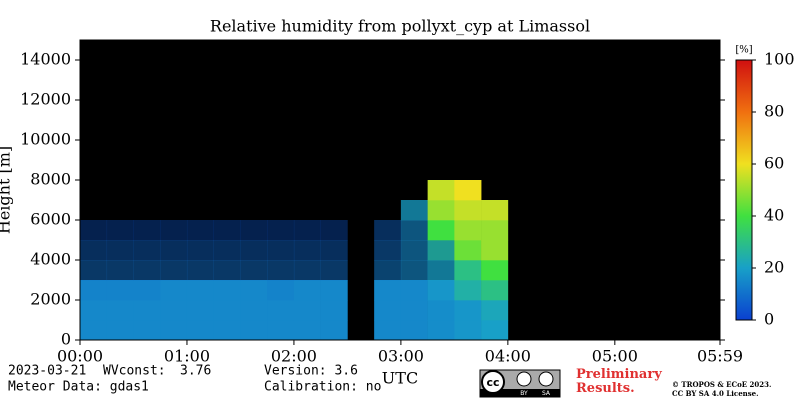 This screenshot has height=400, width=800. I want to click on colorbar-tick-label: 80, so click(774, 111).